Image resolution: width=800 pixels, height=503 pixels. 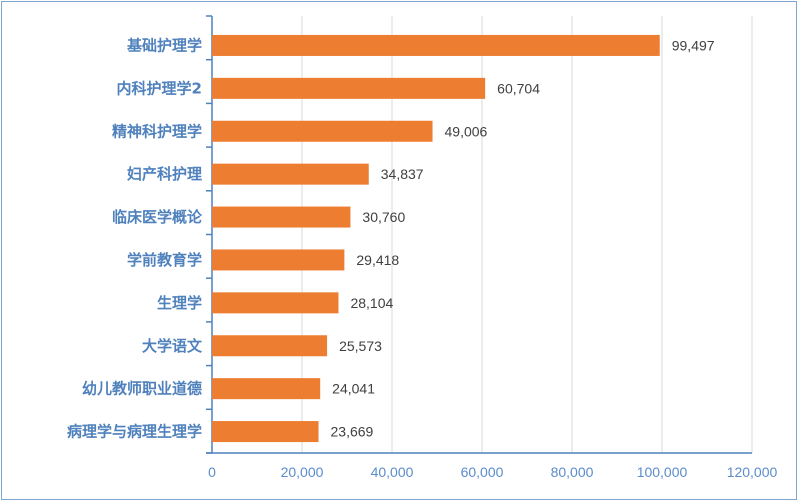 What do you see at coordinates (482, 472) in the screenshot?
I see `x-tick-label: 60,000` at bounding box center [482, 472].